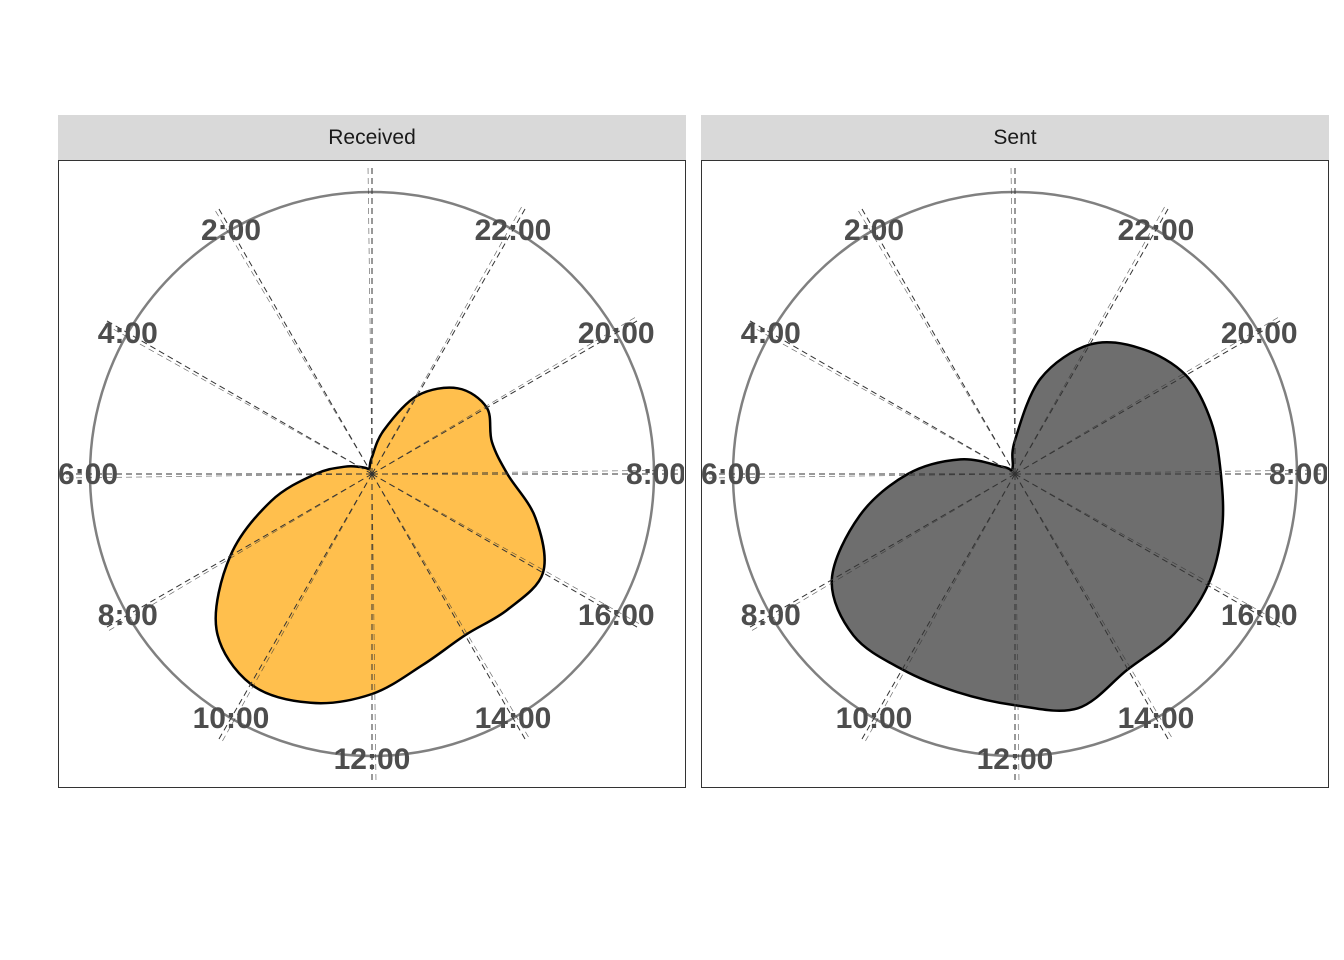 This screenshot has height=960, width=1344. I want to click on facet-title-sent: Sent, so click(1015, 137).